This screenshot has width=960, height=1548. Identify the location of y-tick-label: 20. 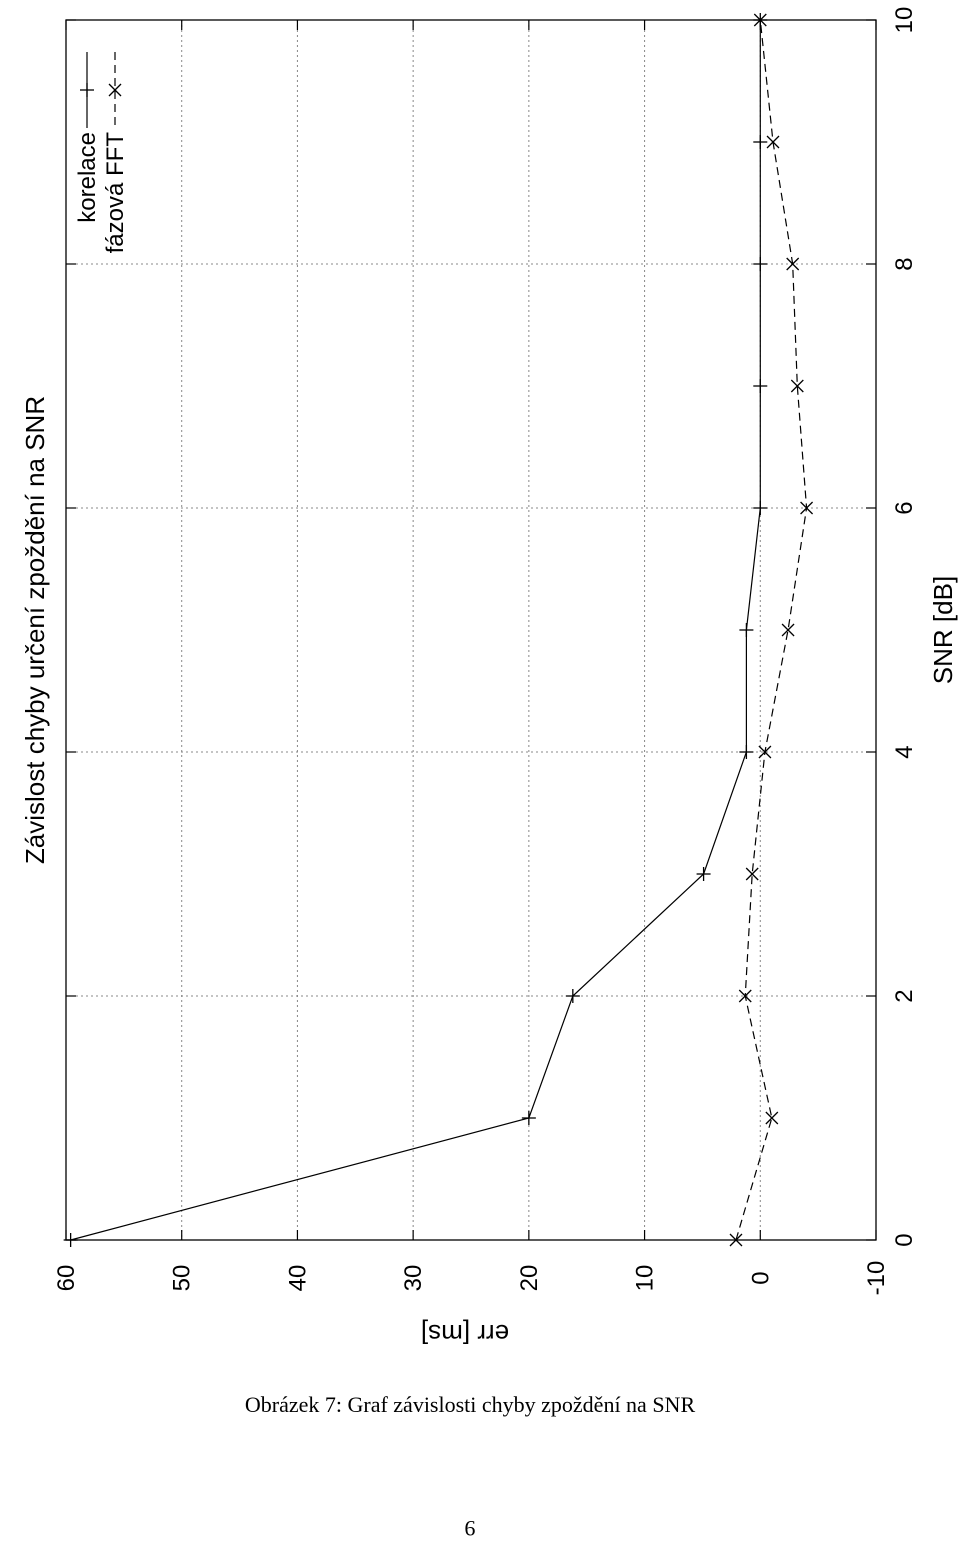
(529, 1278).